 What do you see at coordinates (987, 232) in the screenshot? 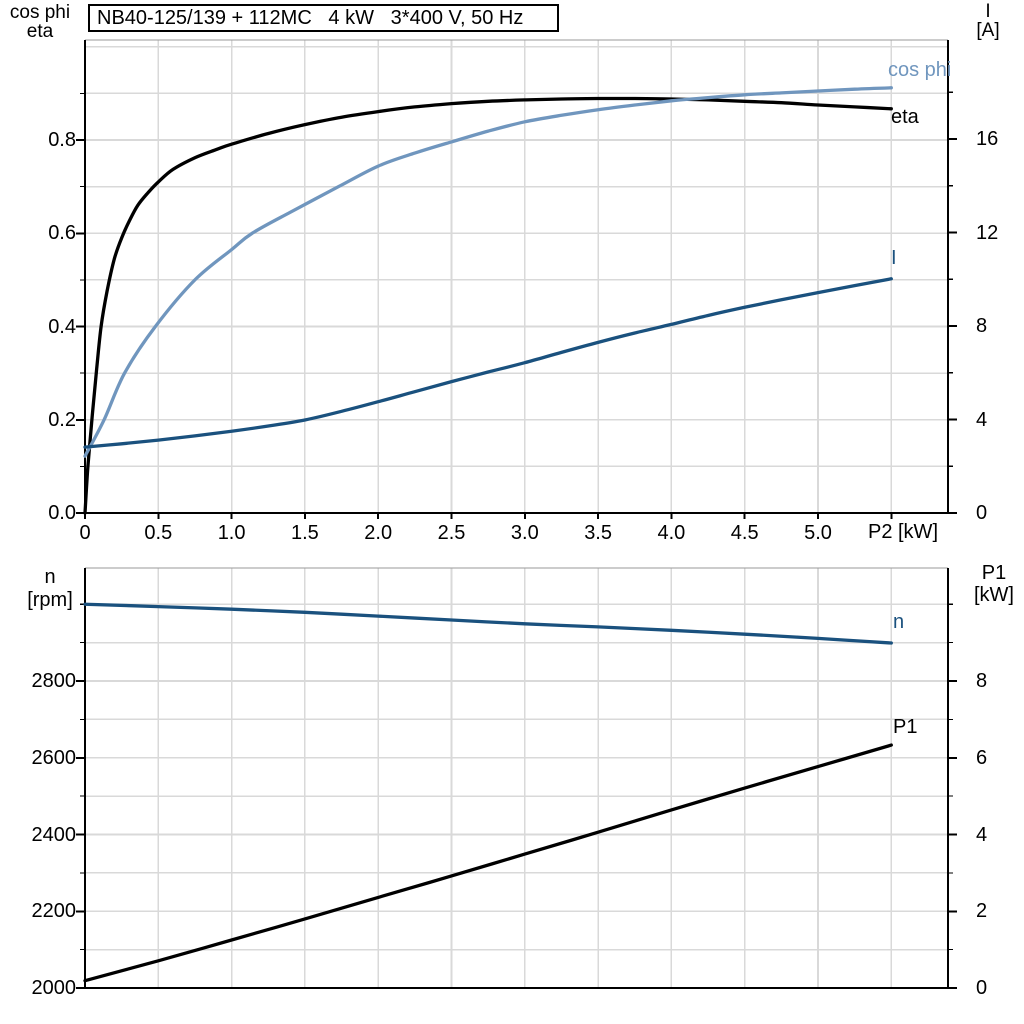
I see `right-axis-tick-label: 12` at bounding box center [987, 232].